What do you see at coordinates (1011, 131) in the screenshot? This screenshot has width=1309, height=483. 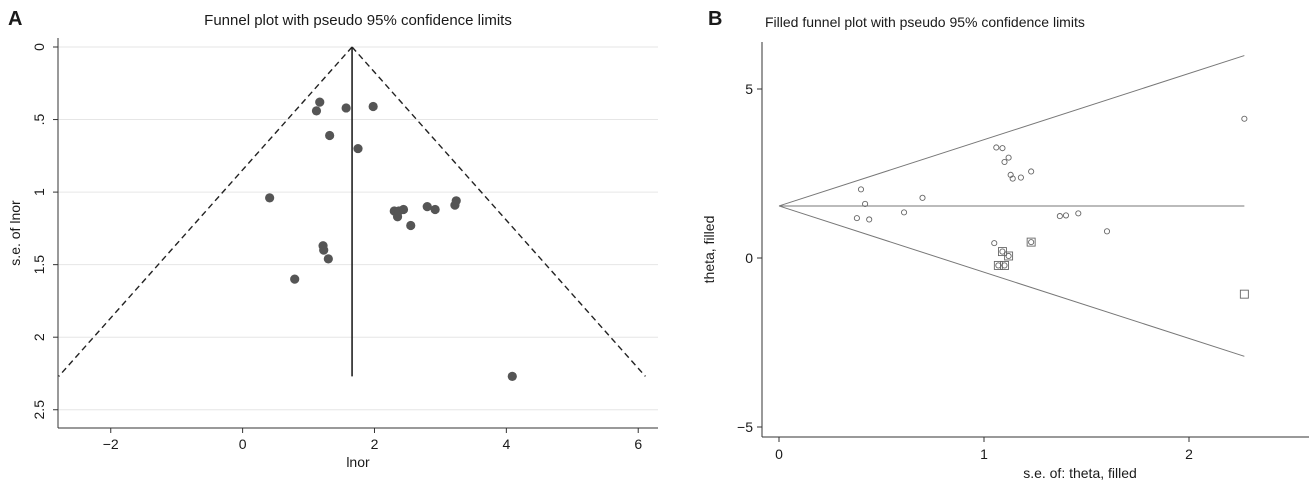 I see `upper-confidence-limit` at bounding box center [1011, 131].